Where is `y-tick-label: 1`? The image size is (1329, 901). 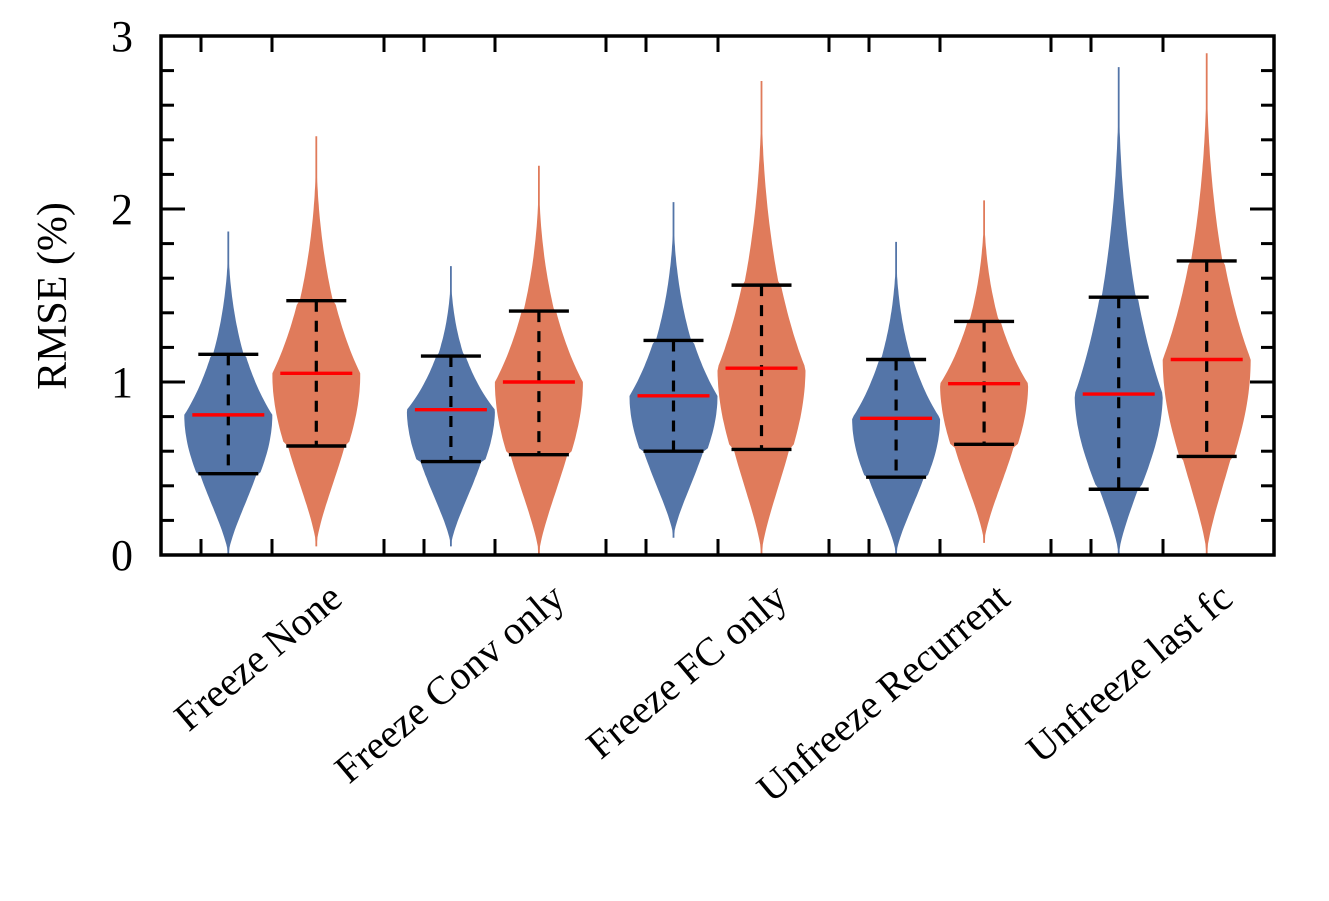
y-tick-label: 1 is located at coordinates (122, 382).